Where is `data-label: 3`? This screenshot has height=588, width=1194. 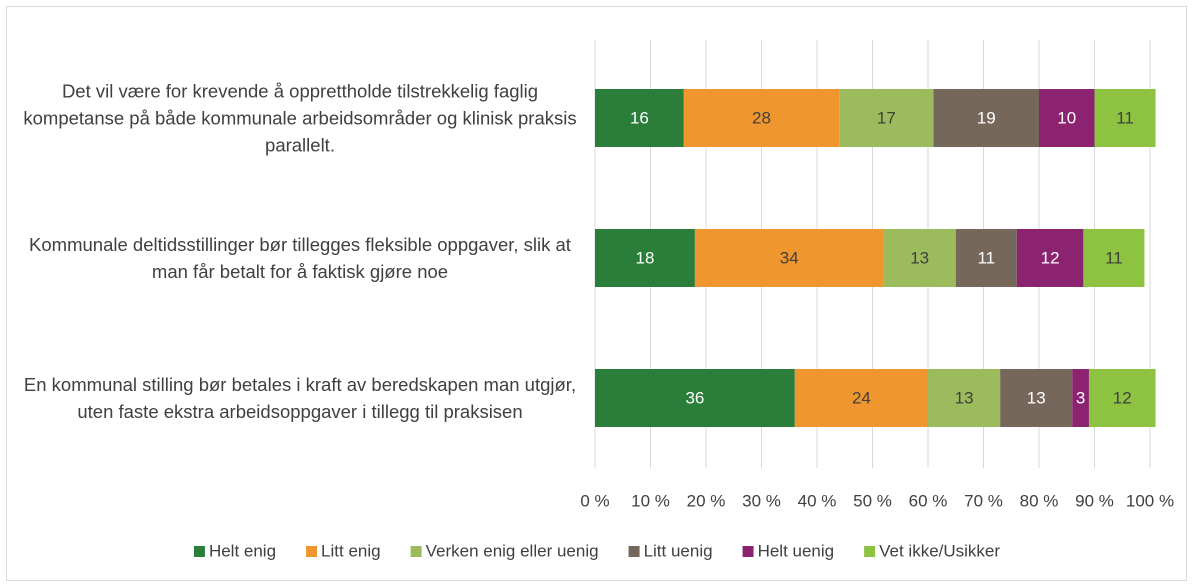 data-label: 3 is located at coordinates (1080, 397).